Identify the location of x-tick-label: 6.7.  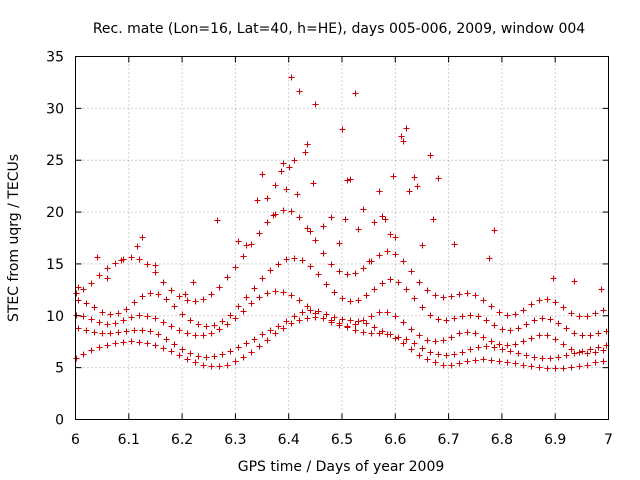
(448, 440).